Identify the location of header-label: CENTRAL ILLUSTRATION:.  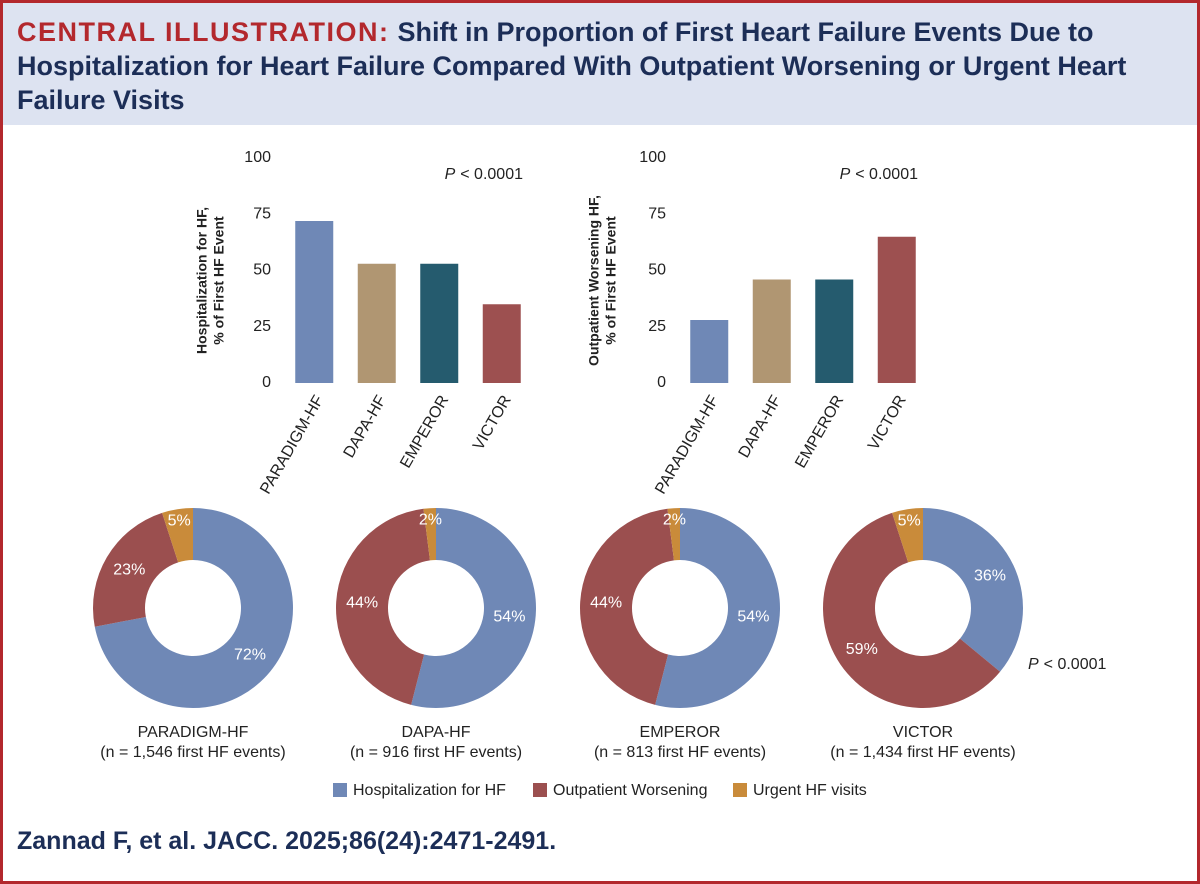
(203, 32).